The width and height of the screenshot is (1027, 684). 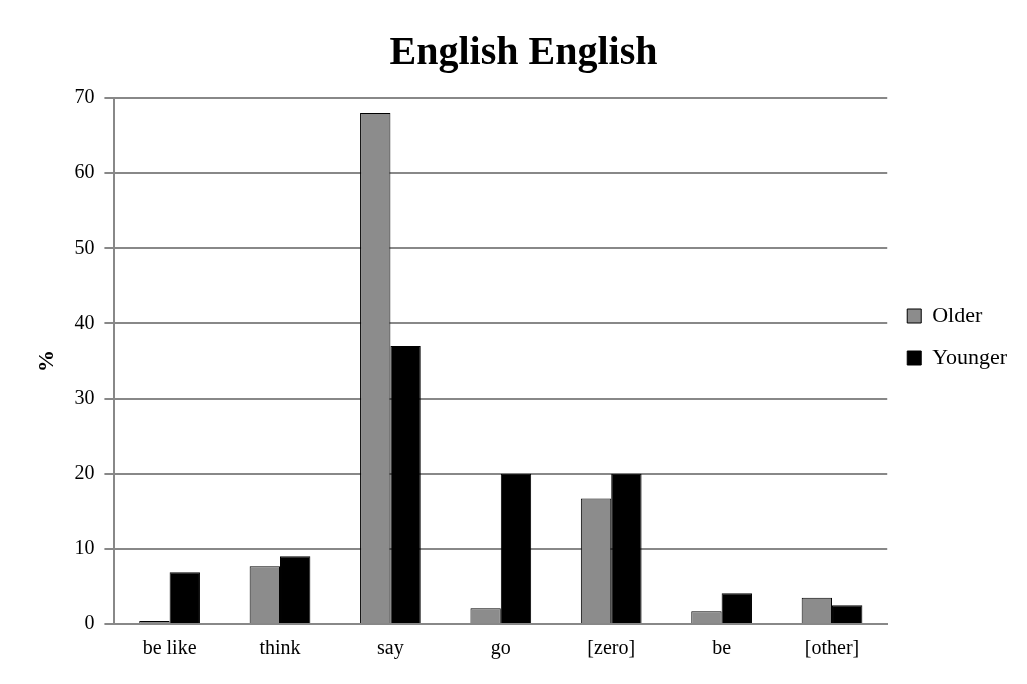 What do you see at coordinates (523, 51) in the screenshot?
I see `chart-title: English English` at bounding box center [523, 51].